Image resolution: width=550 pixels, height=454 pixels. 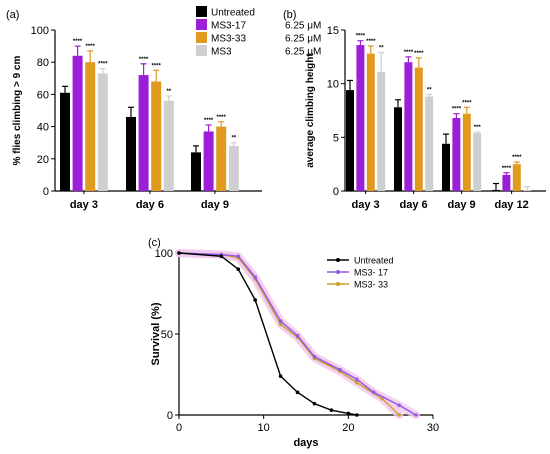 What do you see at coordinates (511, 205) in the screenshot?
I see `chart-b-category-label: day 12` at bounding box center [511, 205].